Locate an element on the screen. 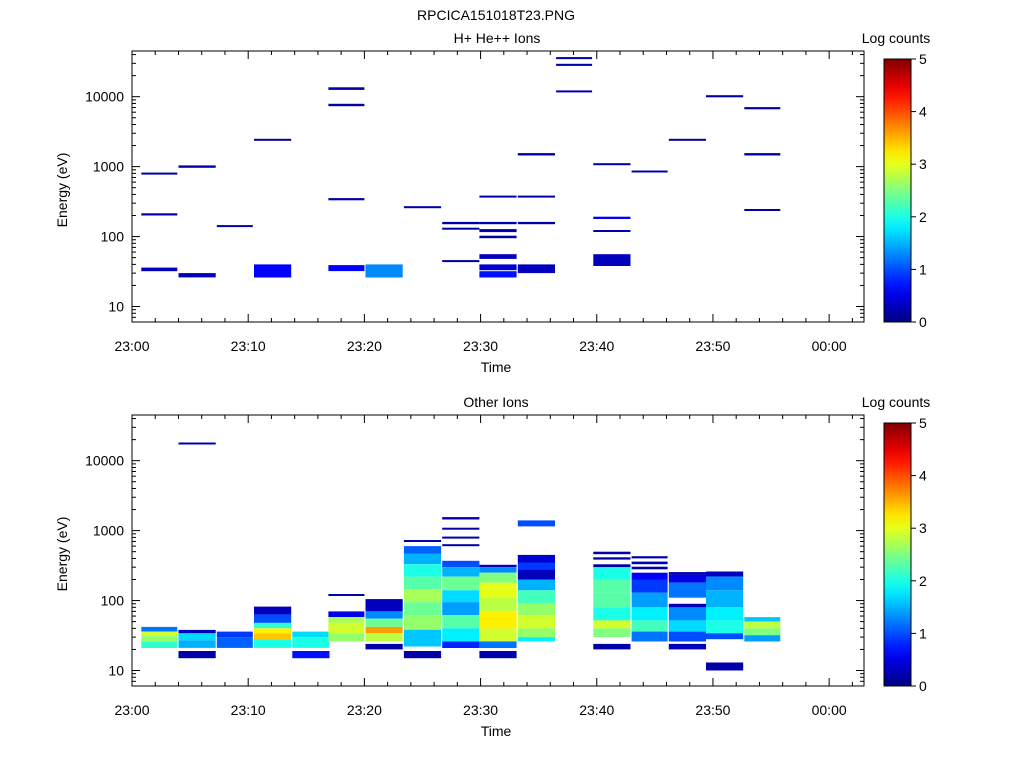  x-tick-label: 23:00 is located at coordinates (131, 710).